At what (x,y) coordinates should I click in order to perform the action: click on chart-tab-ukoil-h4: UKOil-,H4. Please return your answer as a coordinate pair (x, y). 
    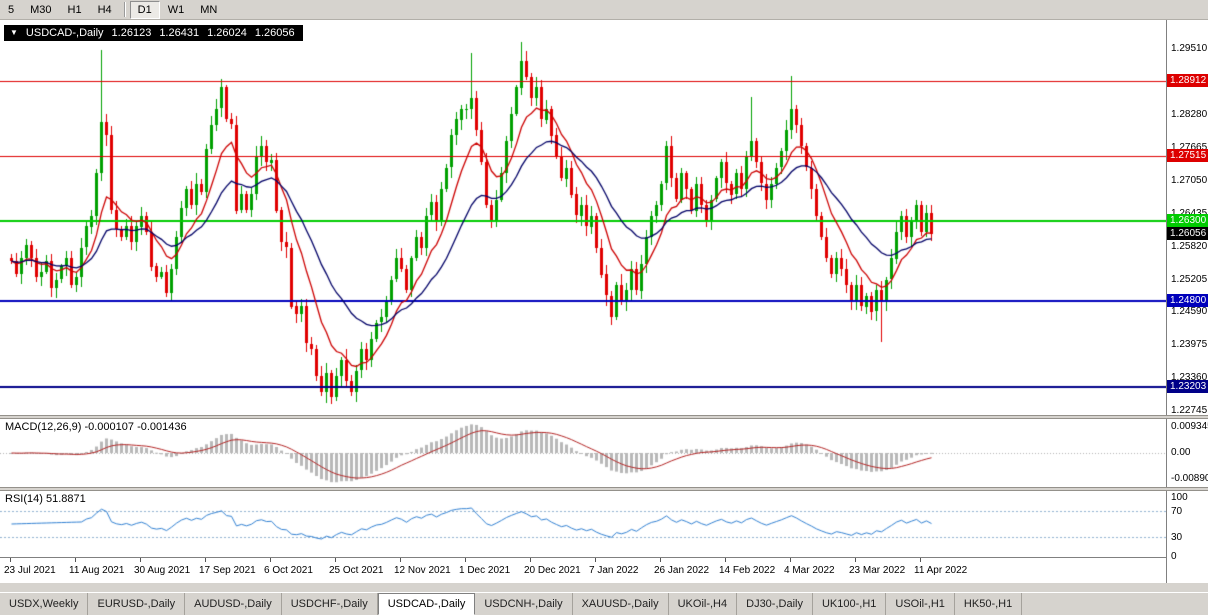
    Looking at the image, I should click on (703, 604).